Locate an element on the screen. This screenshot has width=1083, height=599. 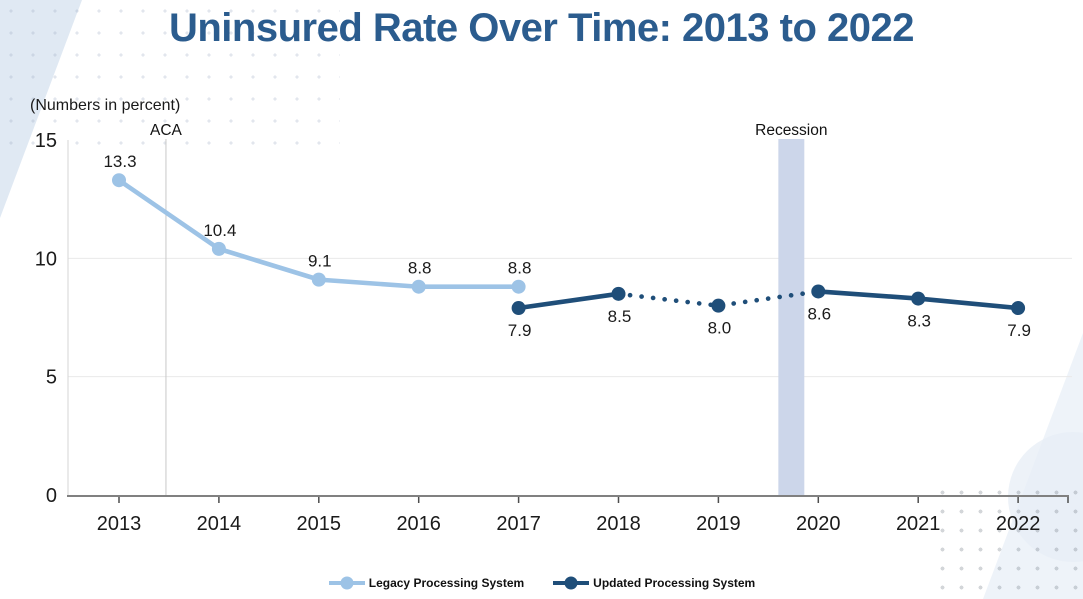
series-line-legacy is located at coordinates (318, 233).